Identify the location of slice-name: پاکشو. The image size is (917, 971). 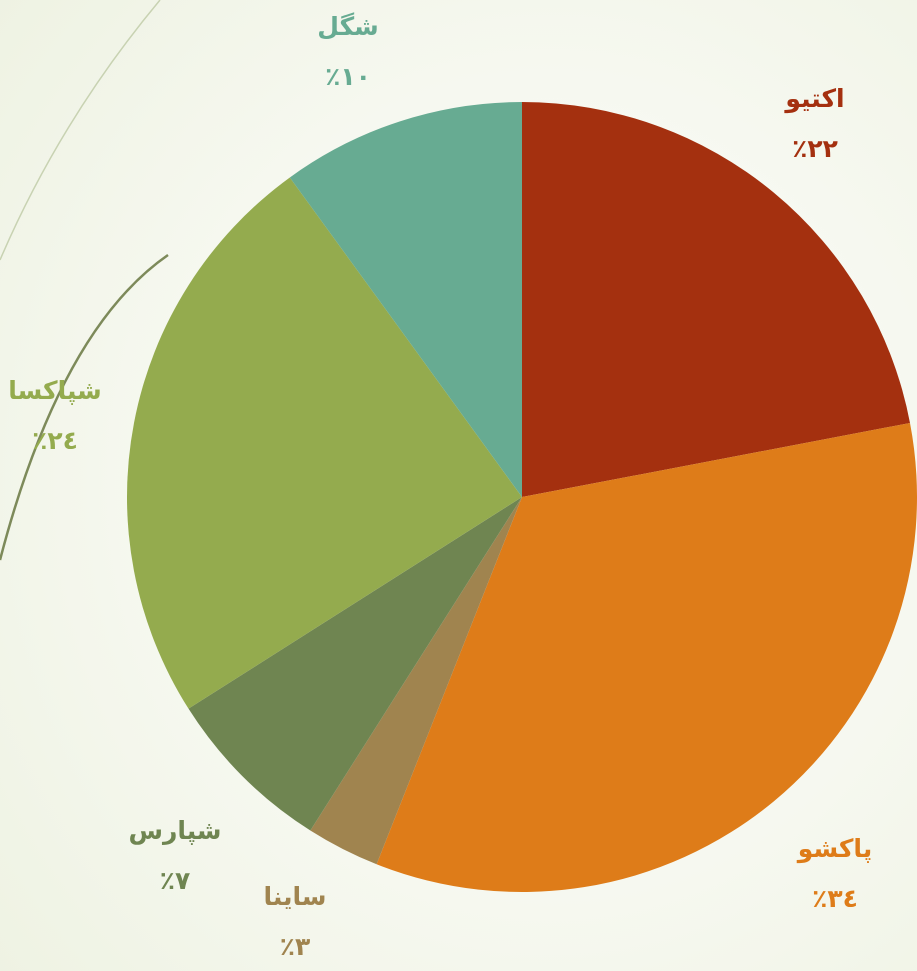
(834, 849).